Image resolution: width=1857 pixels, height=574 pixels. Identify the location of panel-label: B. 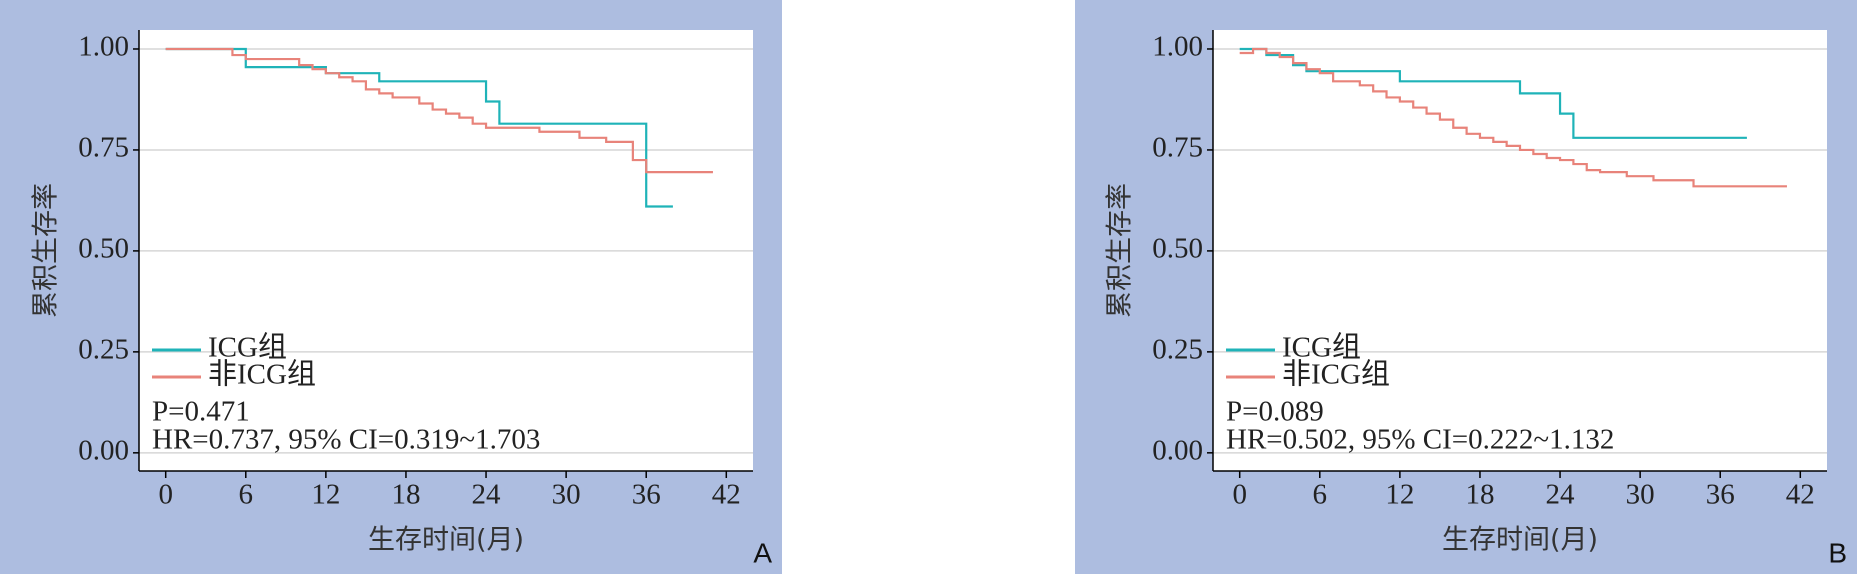
(1837, 552).